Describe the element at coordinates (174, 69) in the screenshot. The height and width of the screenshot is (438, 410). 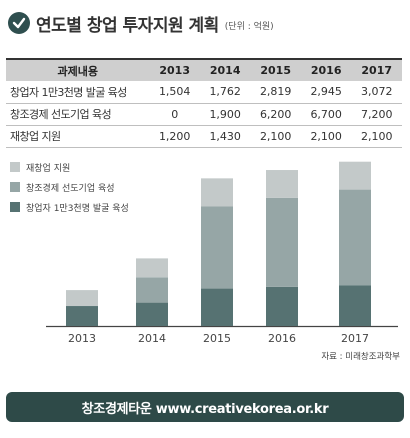
I see `table-header-year: 2013` at that location.